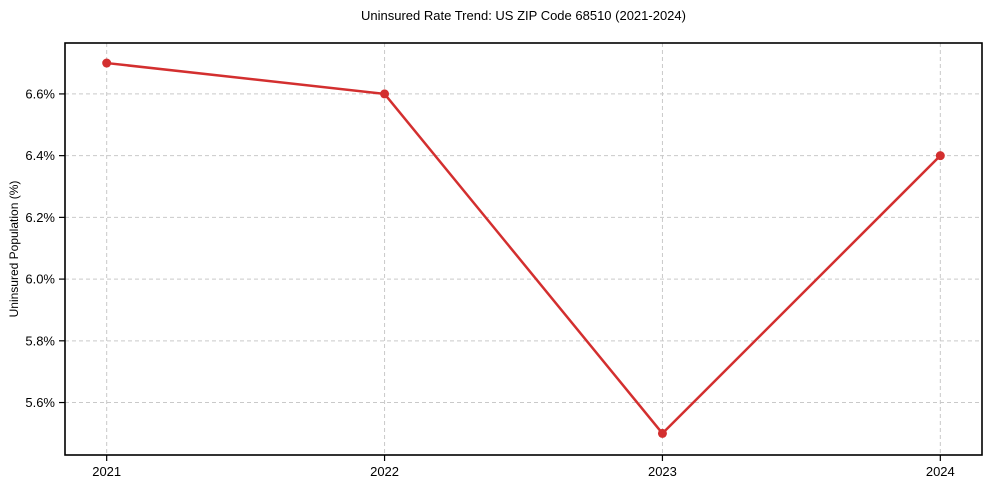  Describe the element at coordinates (662, 471) in the screenshot. I see `x-tick-label: 2023` at that location.